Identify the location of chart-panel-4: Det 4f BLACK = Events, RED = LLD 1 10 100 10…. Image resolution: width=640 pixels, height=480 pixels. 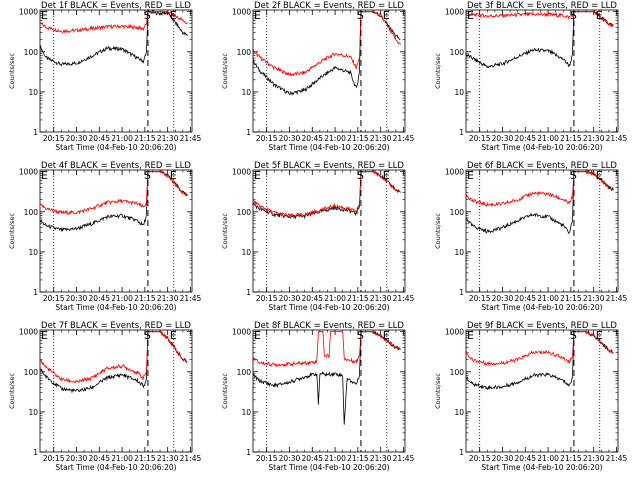
(105, 236).